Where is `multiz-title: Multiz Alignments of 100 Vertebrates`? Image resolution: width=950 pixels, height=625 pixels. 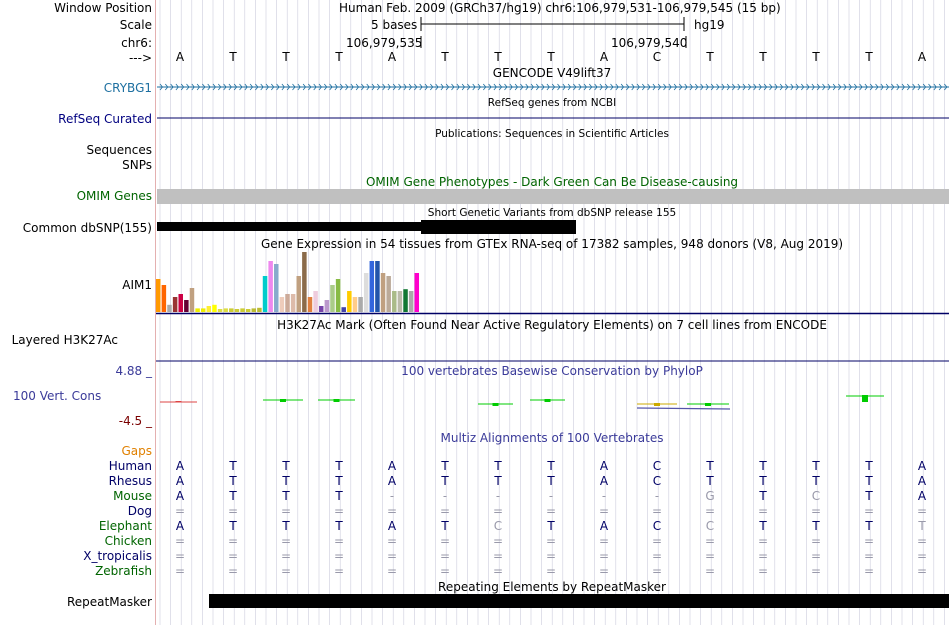
multiz-title: Multiz Alignments of 100 Vertebrates is located at coordinates (552, 438).